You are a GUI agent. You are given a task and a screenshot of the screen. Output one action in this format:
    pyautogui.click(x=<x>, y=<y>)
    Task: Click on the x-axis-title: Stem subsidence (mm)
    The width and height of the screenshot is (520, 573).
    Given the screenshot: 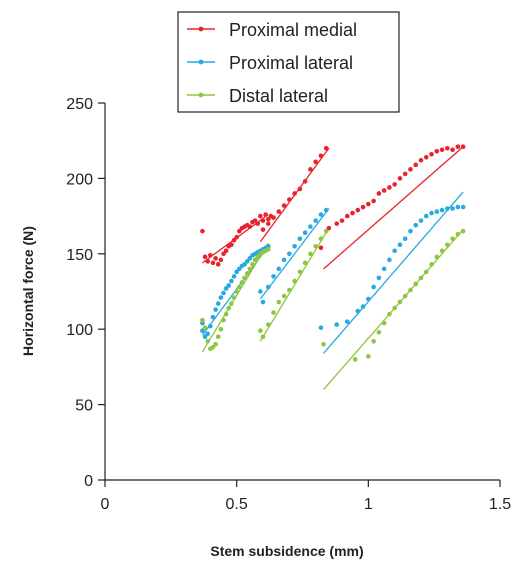 What is the action you would take?
    pyautogui.click(x=286, y=551)
    